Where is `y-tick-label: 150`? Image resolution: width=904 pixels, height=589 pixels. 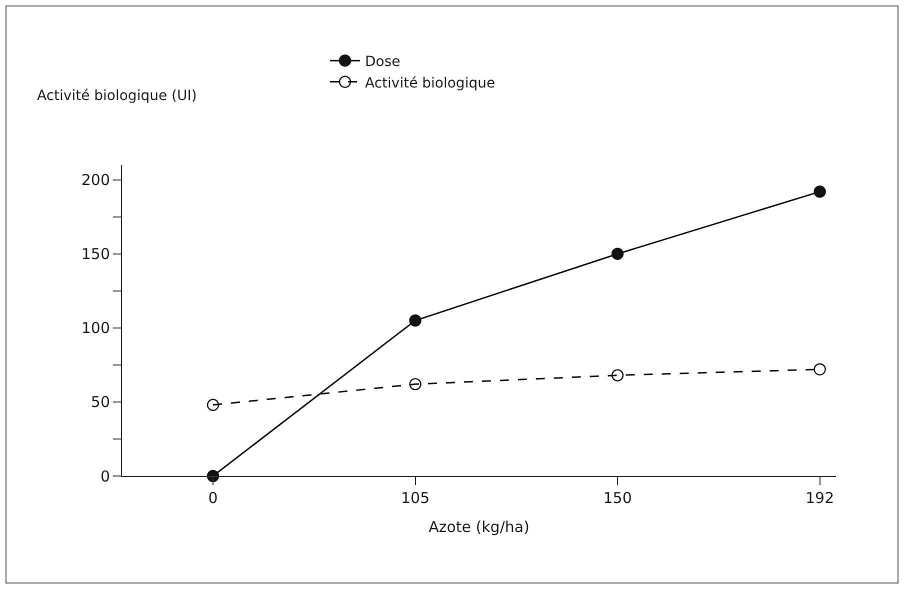
y-tick-label: 150 is located at coordinates (95, 254).